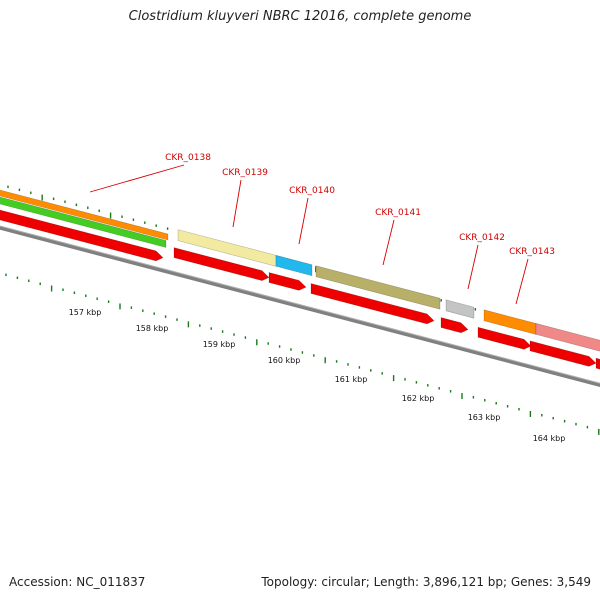 This screenshot has height=600, width=600. I want to click on accession-label: Accession: NC_011837, so click(77, 582).